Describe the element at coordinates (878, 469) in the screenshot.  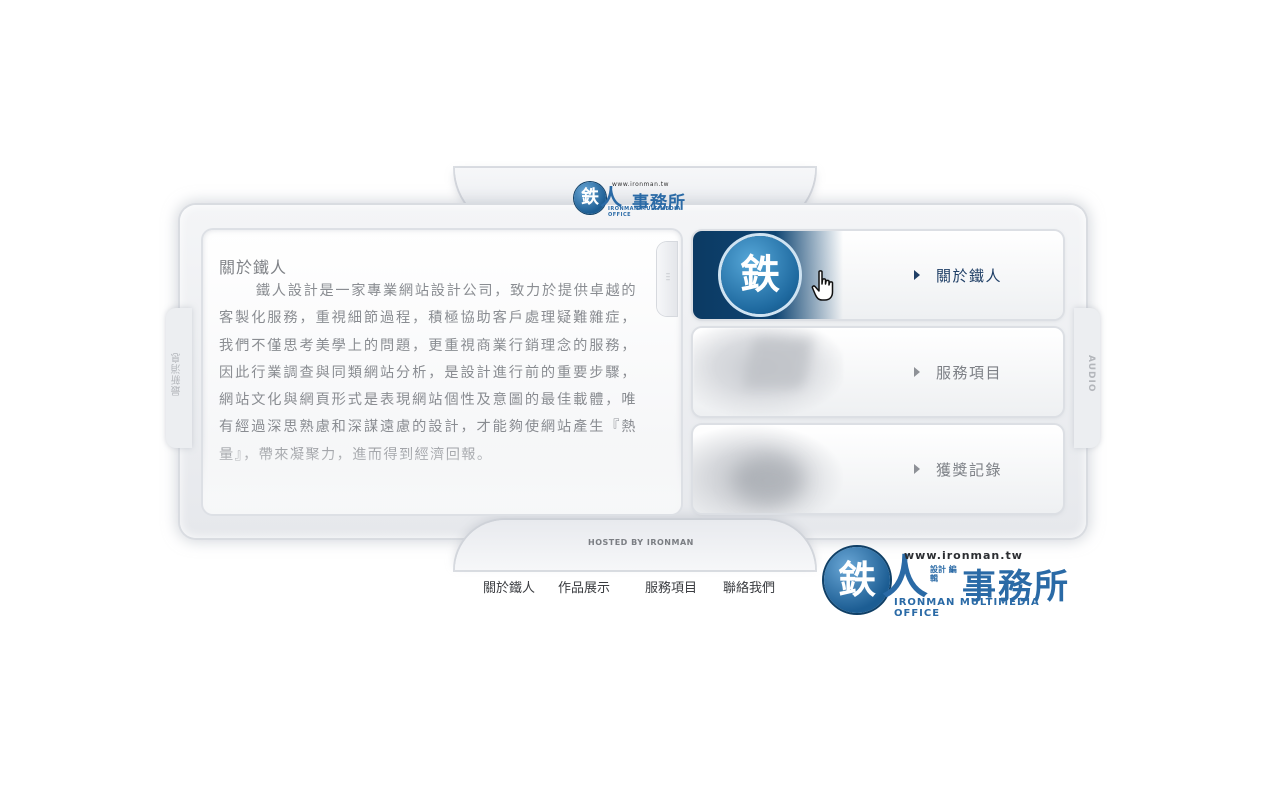
I see `menu-card-awards: 獲獎記錄` at that location.